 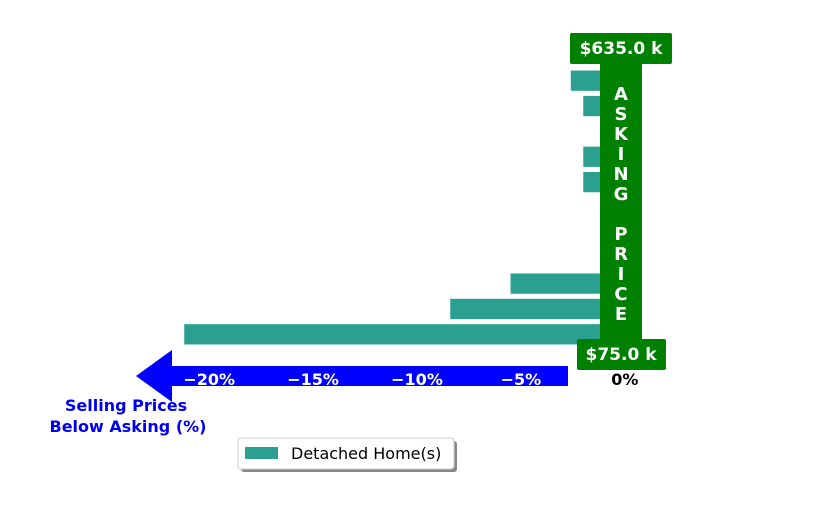 I want to click on x-tick-label: −15%, so click(x=313, y=379).